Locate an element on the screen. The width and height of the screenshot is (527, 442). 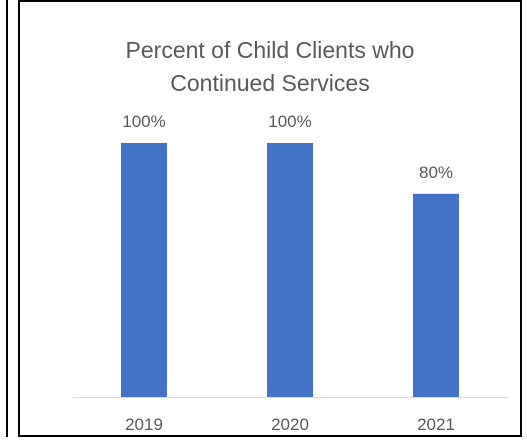
x-tick-label-2019: 2019 is located at coordinates (144, 424).